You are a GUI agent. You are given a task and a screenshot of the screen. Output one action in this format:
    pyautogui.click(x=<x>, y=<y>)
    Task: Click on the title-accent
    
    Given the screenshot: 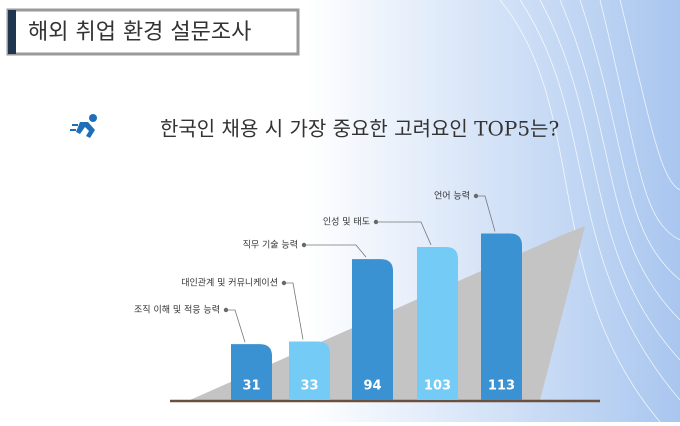 What is the action you would take?
    pyautogui.click(x=12, y=32)
    